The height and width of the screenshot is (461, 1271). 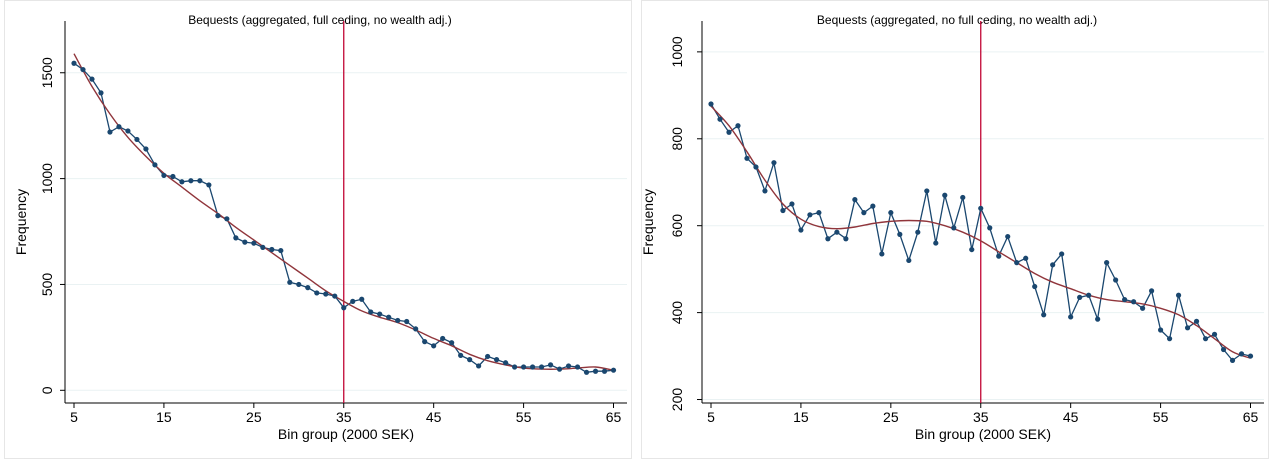 What do you see at coordinates (1071, 417) in the screenshot?
I see `x-tick-label: 45` at bounding box center [1071, 417].